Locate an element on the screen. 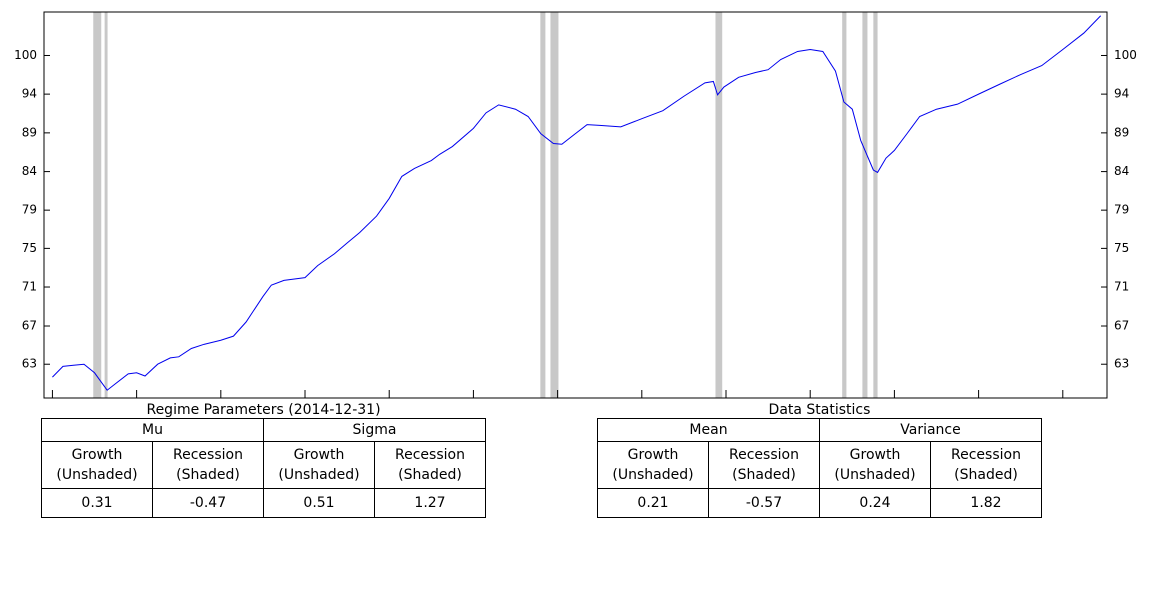 The height and width of the screenshot is (599, 1159). value-cell: 0.21 is located at coordinates (653, 503).